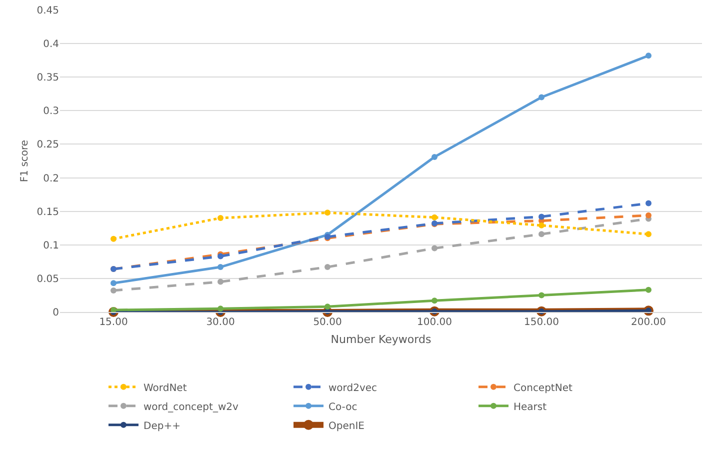 The image size is (717, 449). Describe the element at coordinates (47, 279) in the screenshot. I see `y-tick-label: 0.05` at that location.